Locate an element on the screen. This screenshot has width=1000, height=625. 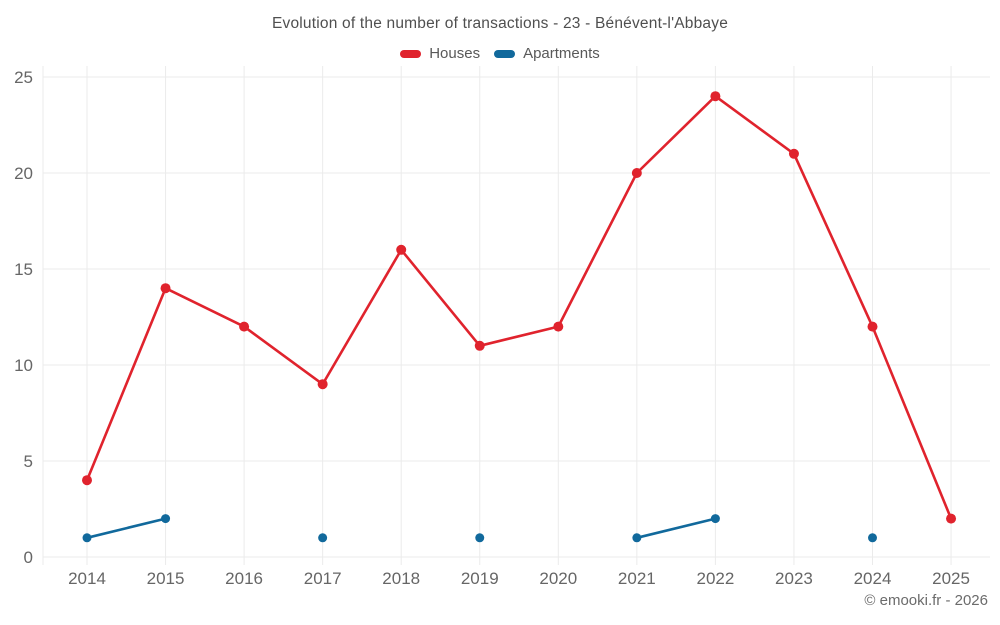
x-tick-label: 2020 is located at coordinates (558, 578).